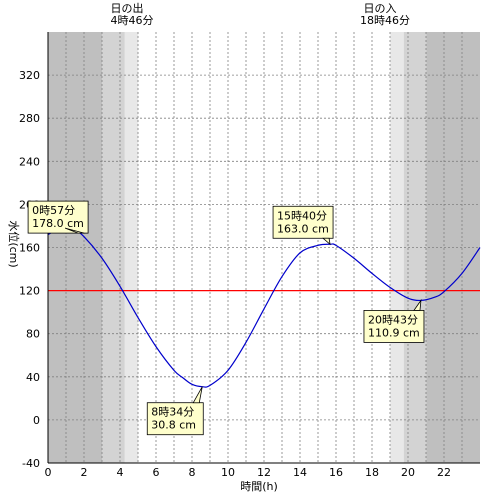 This screenshot has width=496, height=496. Describe the element at coordinates (131, 247) in the screenshot. I see `twilight-light-band-morning` at that location.